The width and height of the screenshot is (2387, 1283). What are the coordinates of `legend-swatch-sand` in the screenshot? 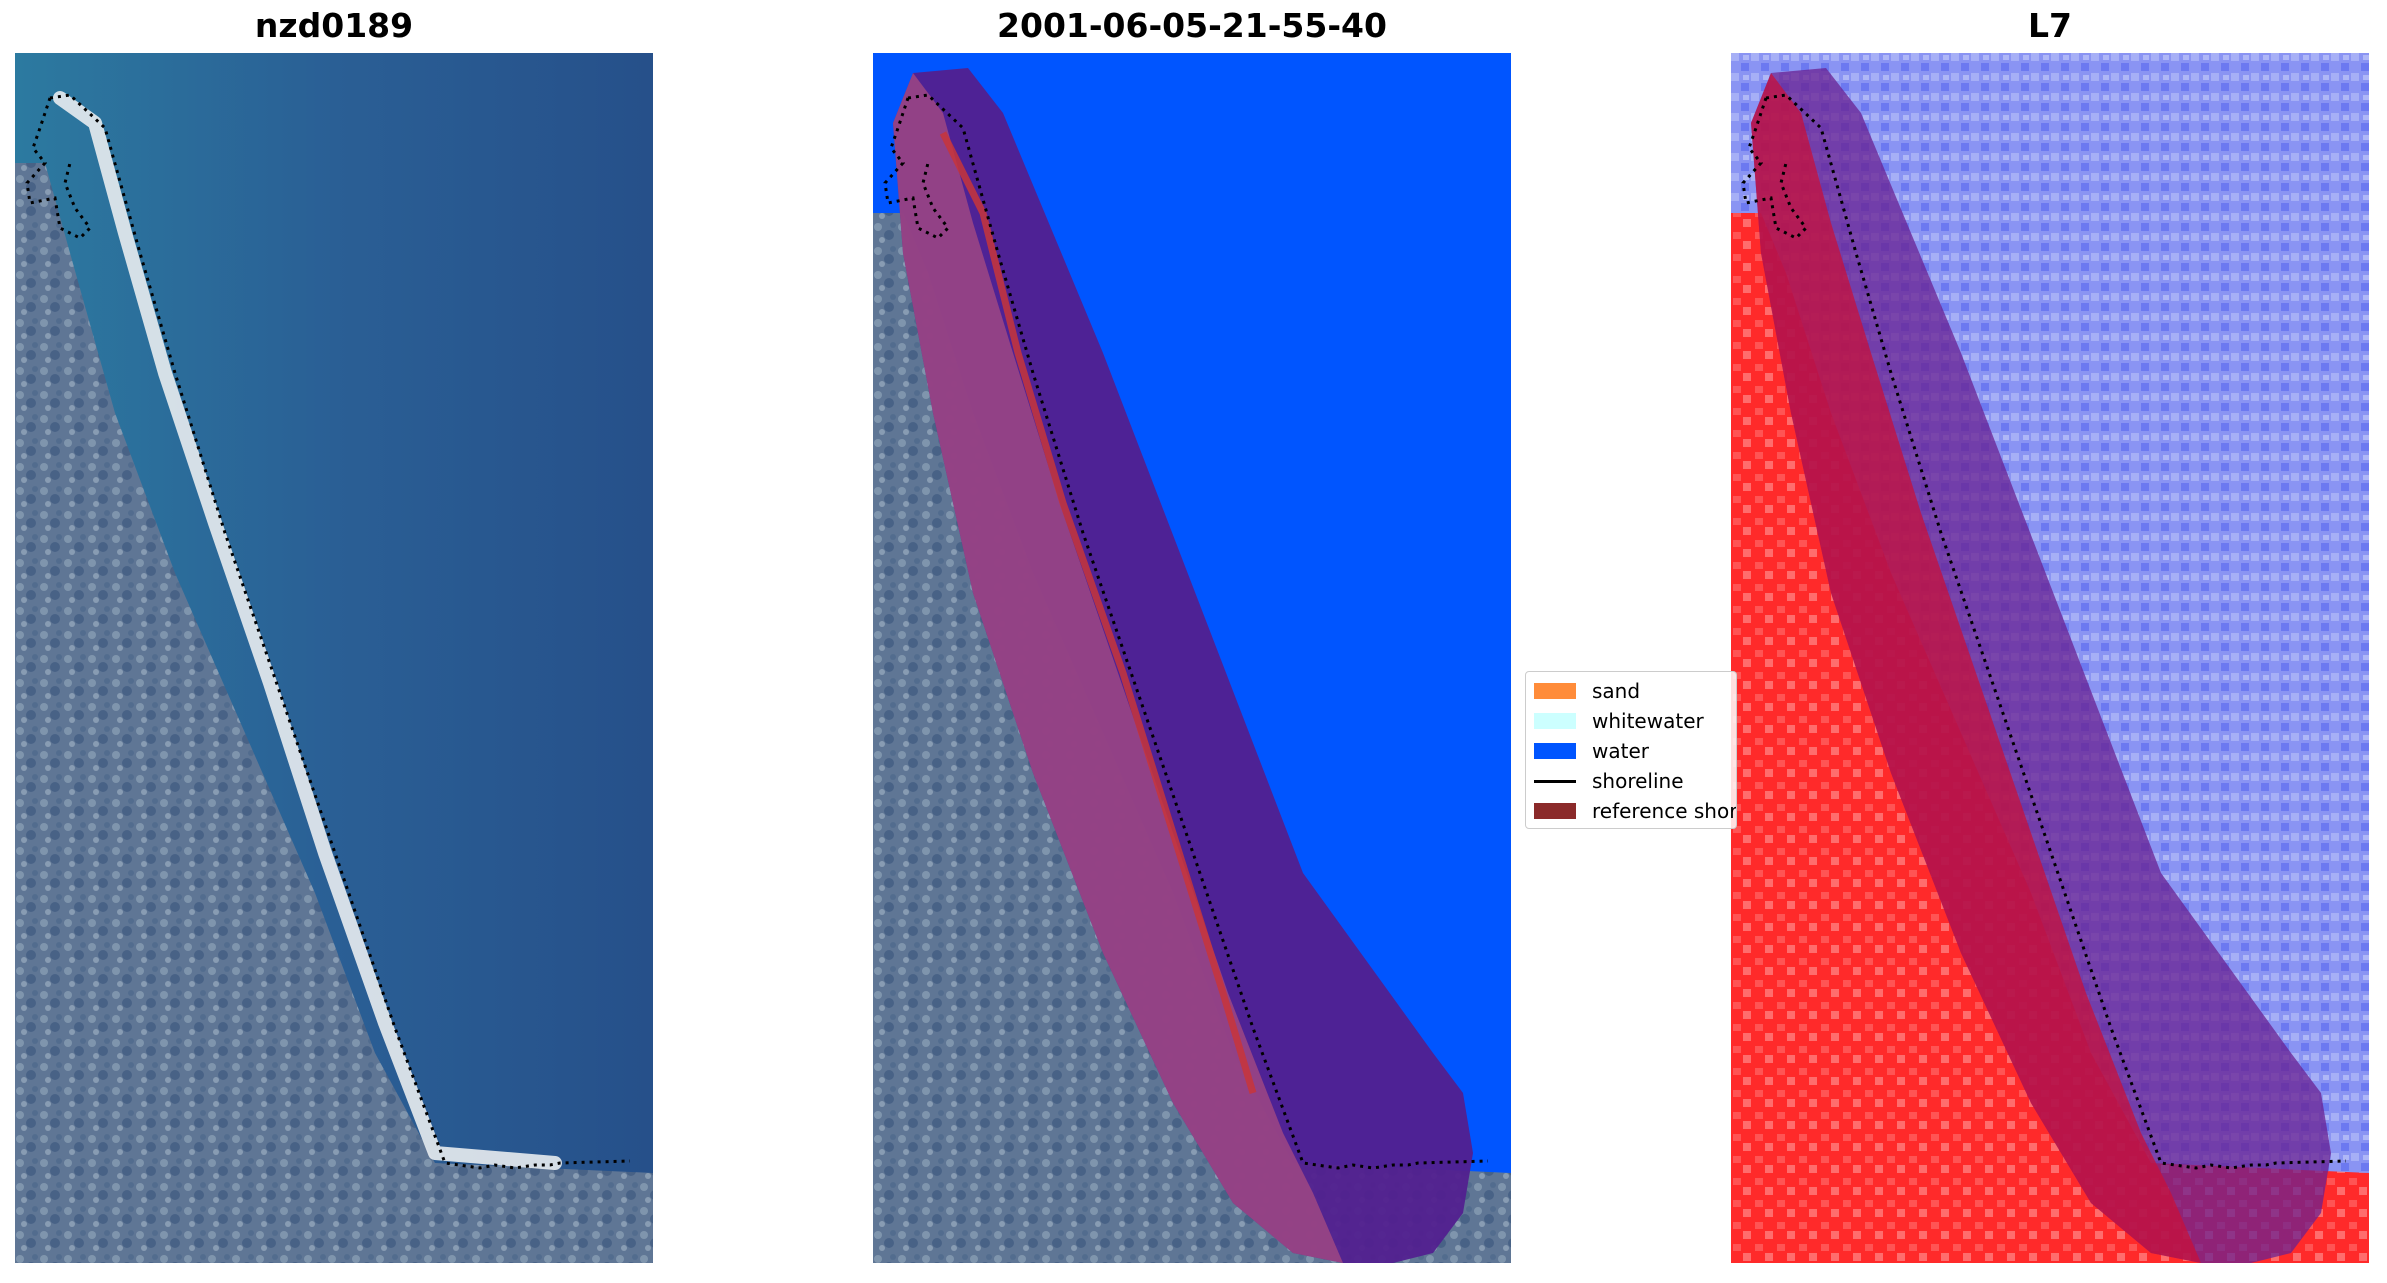 It's located at (1555, 691).